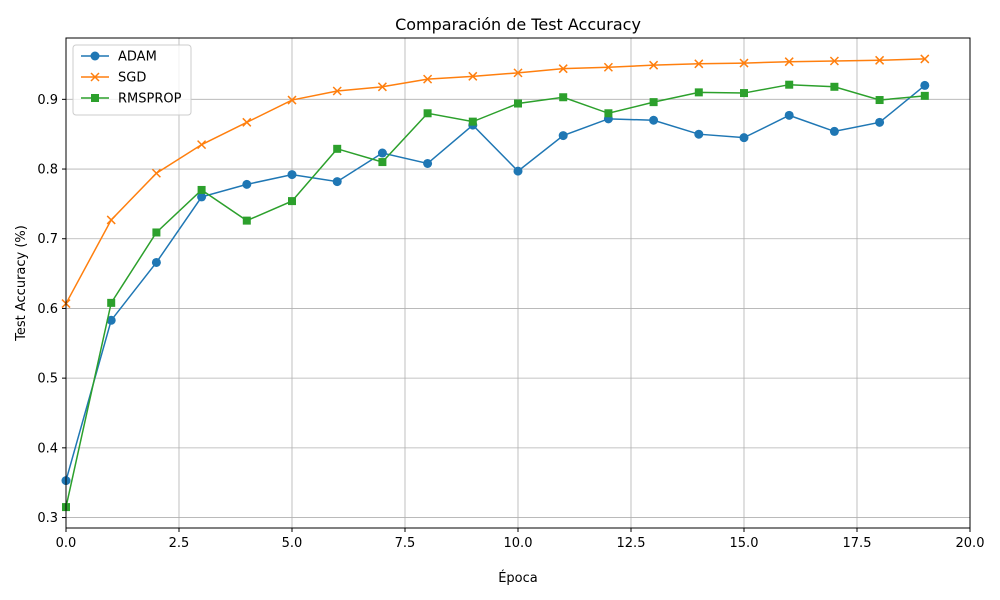 This screenshot has height=600, width=1000. I want to click on legend: ADAM SGD RMSPROP, so click(132, 80).